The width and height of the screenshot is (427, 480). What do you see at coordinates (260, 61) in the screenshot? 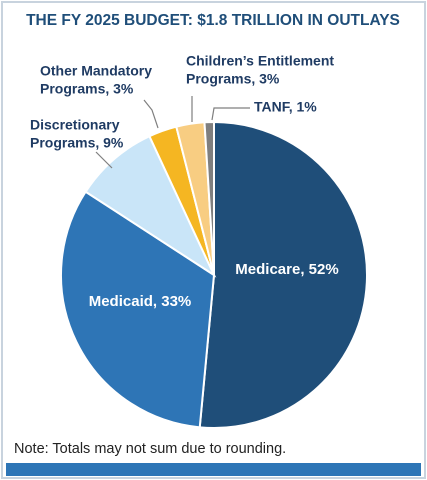
I see `data-label: Children’s Entitlement` at bounding box center [260, 61].